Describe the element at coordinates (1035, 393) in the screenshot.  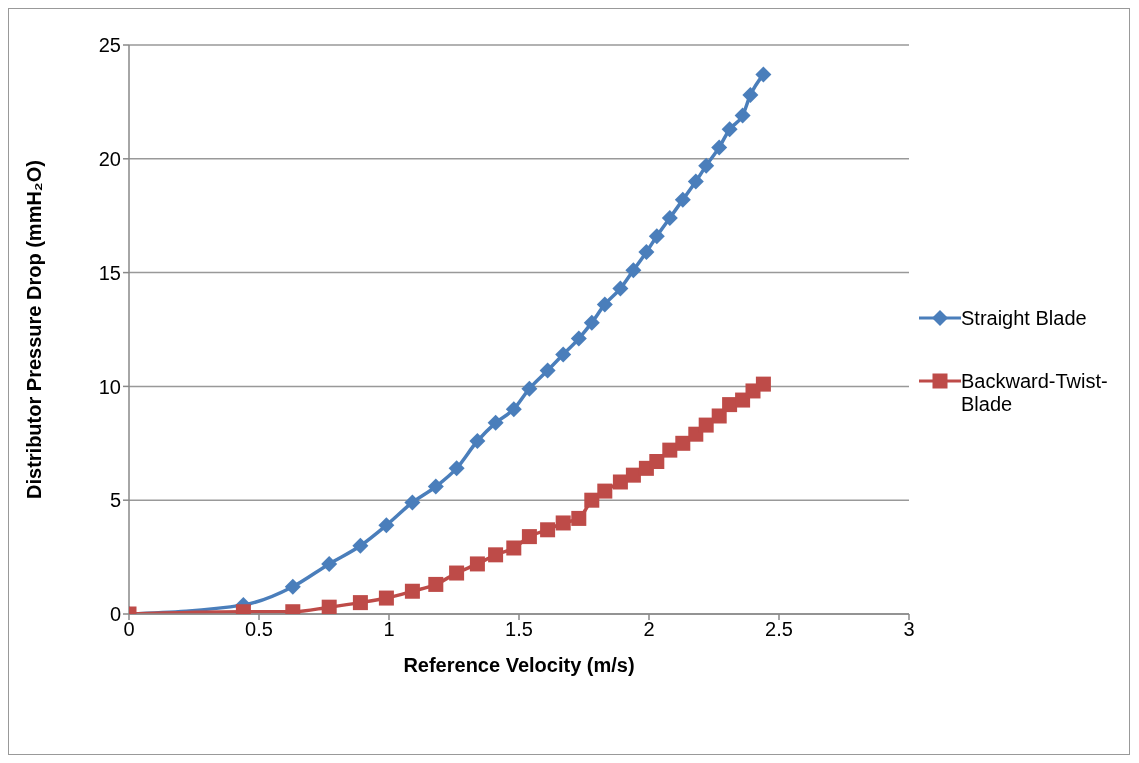
I see `legend-label: Backward-Twist-Blade` at that location.